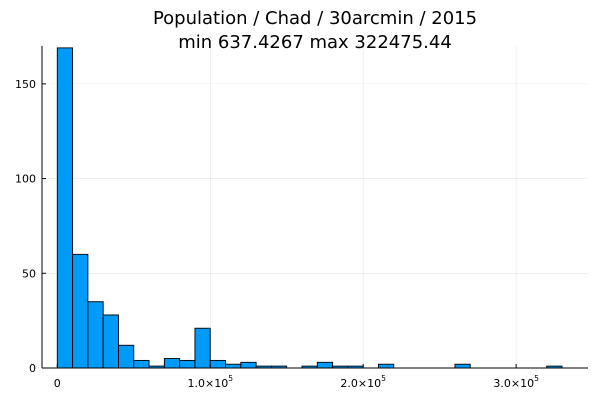  What do you see at coordinates (516, 382) in the screenshot?
I see `x-tick-label-3: 3.0×10⁵` at bounding box center [516, 382].